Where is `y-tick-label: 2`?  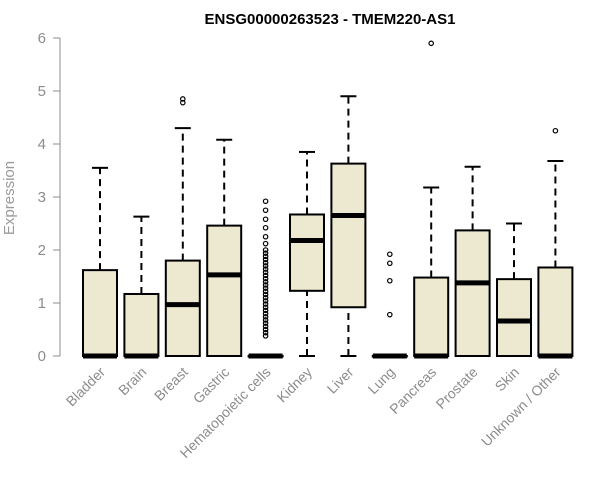
y-tick-label: 2 is located at coordinates (42, 250).